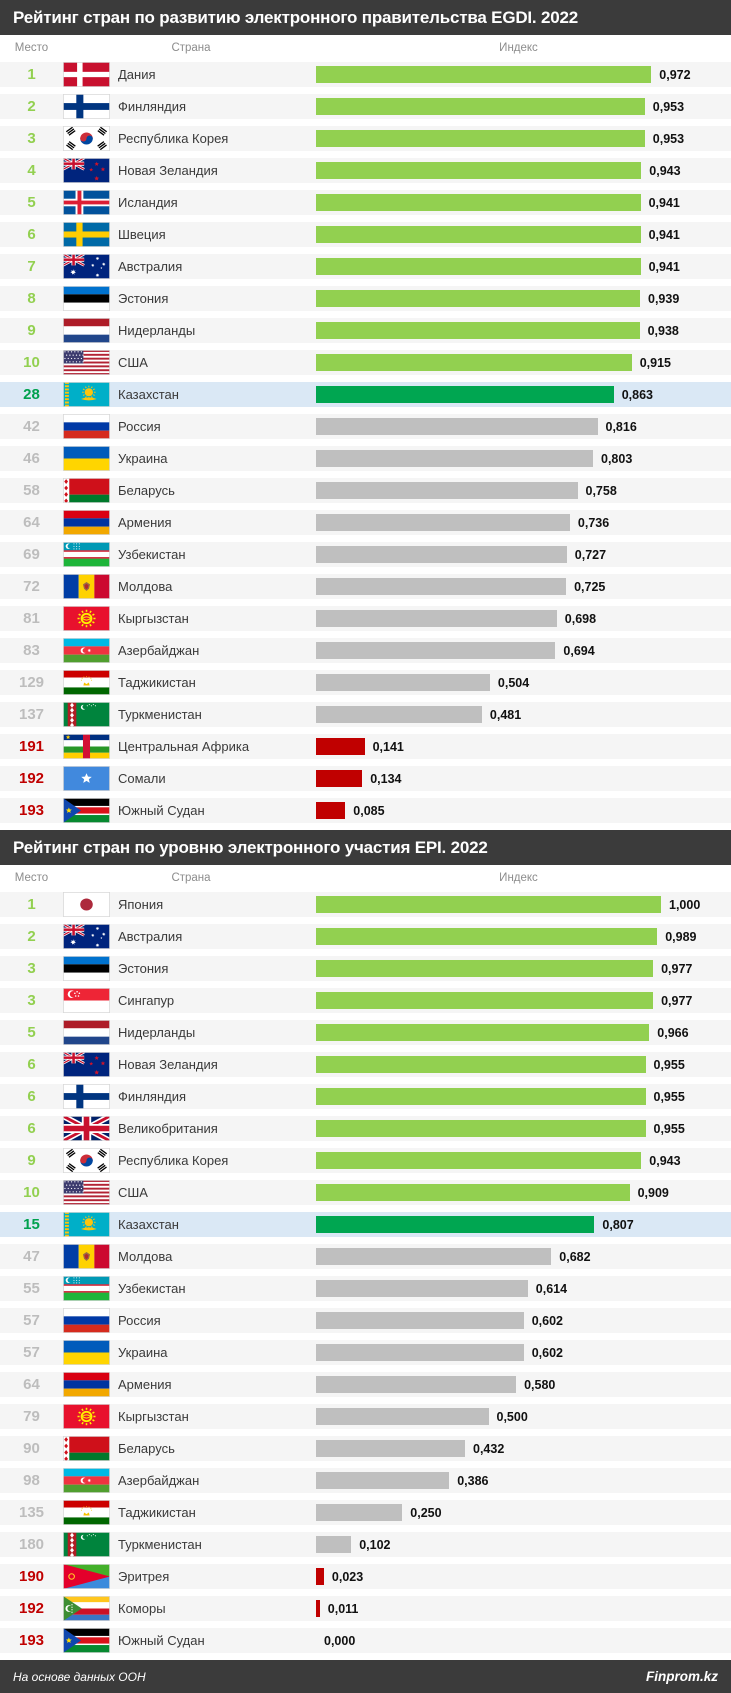  Describe the element at coordinates (79, 1676) in the screenshot. I see `source-note: На основе данных ООН` at that location.